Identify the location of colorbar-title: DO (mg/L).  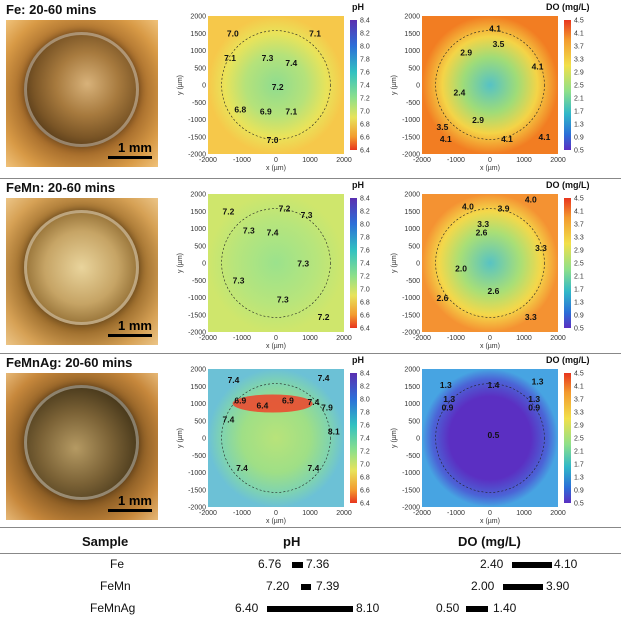
(568, 360).